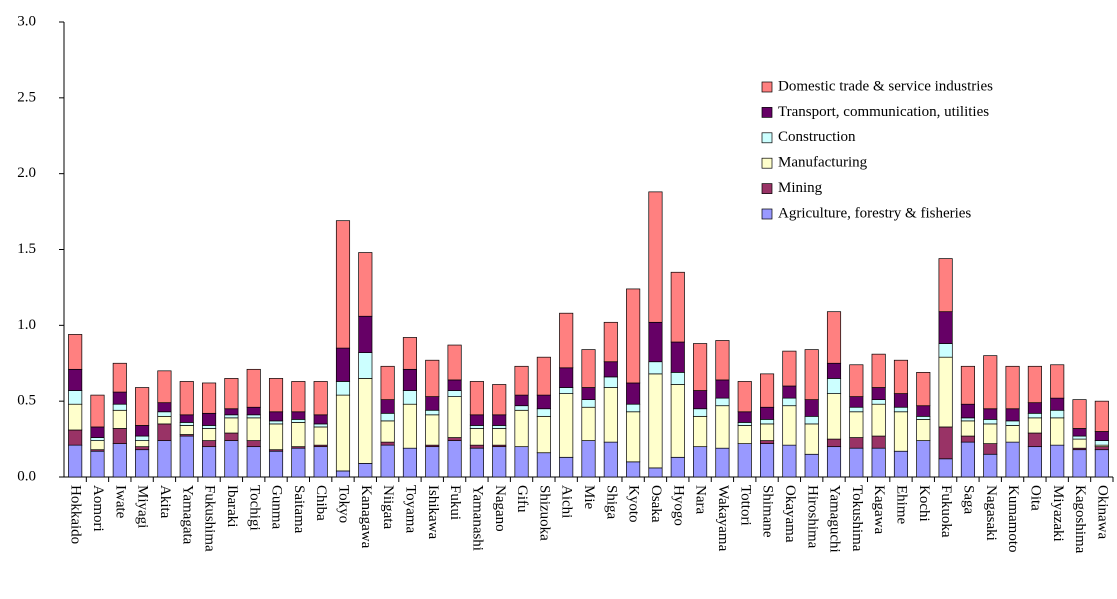  I want to click on x-tick-label: Aichi, so click(567, 501).